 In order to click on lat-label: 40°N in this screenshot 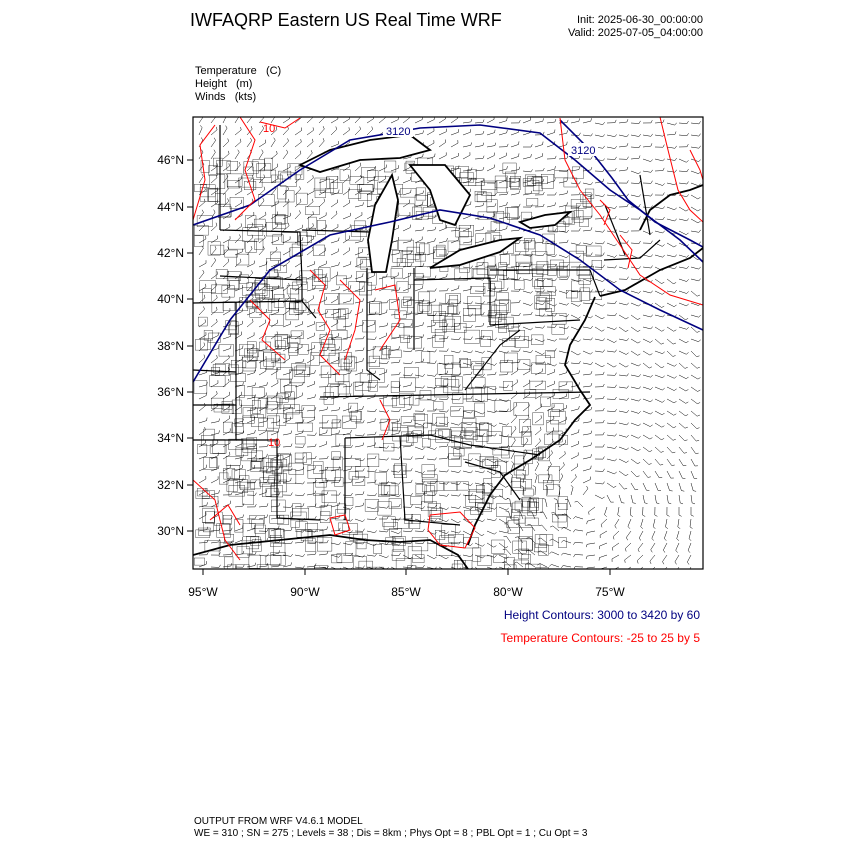, I will do `click(170, 299)`.